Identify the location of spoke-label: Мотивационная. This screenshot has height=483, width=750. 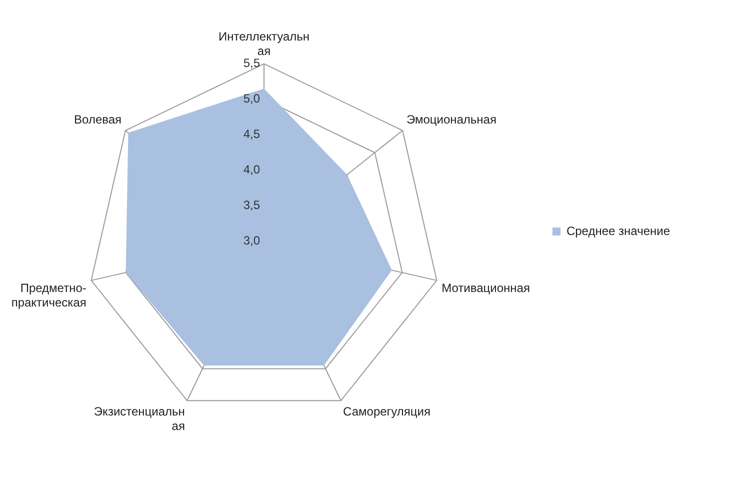
(486, 288).